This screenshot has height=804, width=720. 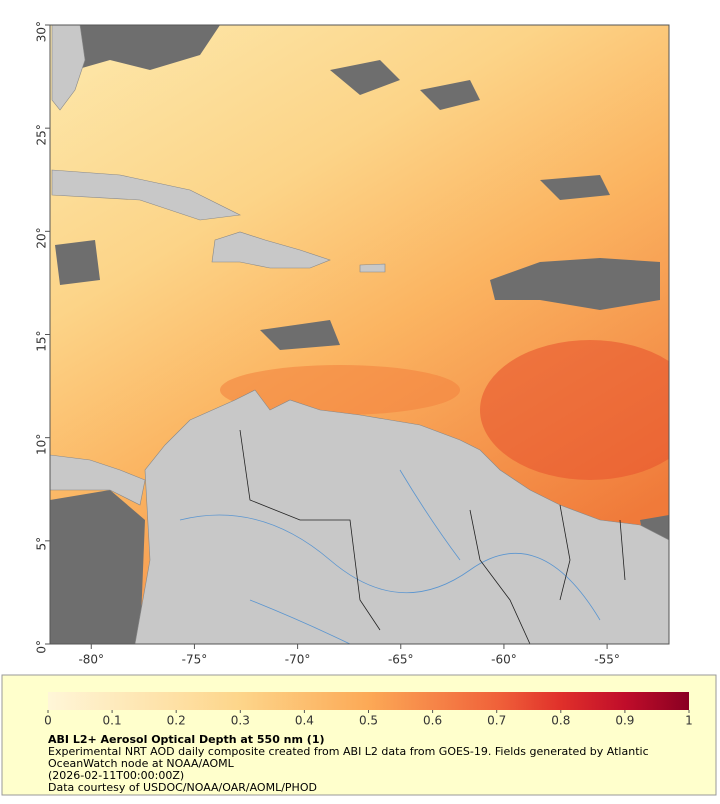 I want to click on colorbar-tick-label: 0.1, so click(x=112, y=721).